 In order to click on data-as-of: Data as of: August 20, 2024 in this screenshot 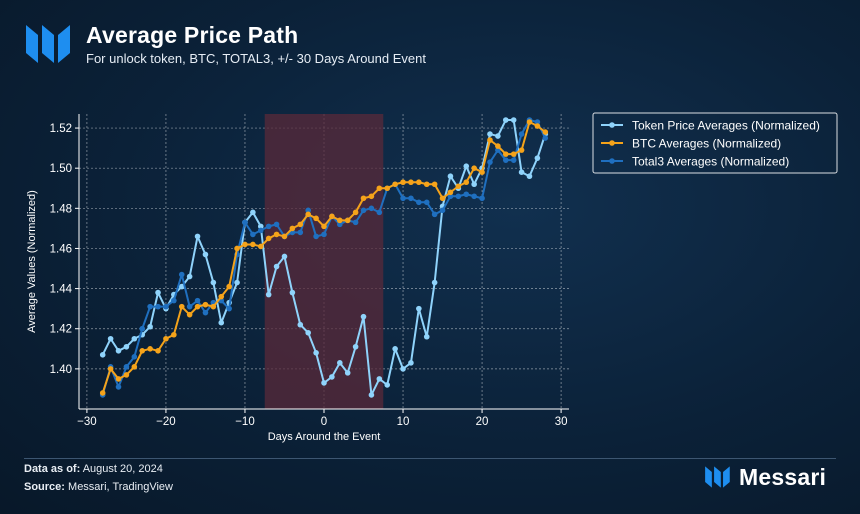, I will do `click(93, 469)`.